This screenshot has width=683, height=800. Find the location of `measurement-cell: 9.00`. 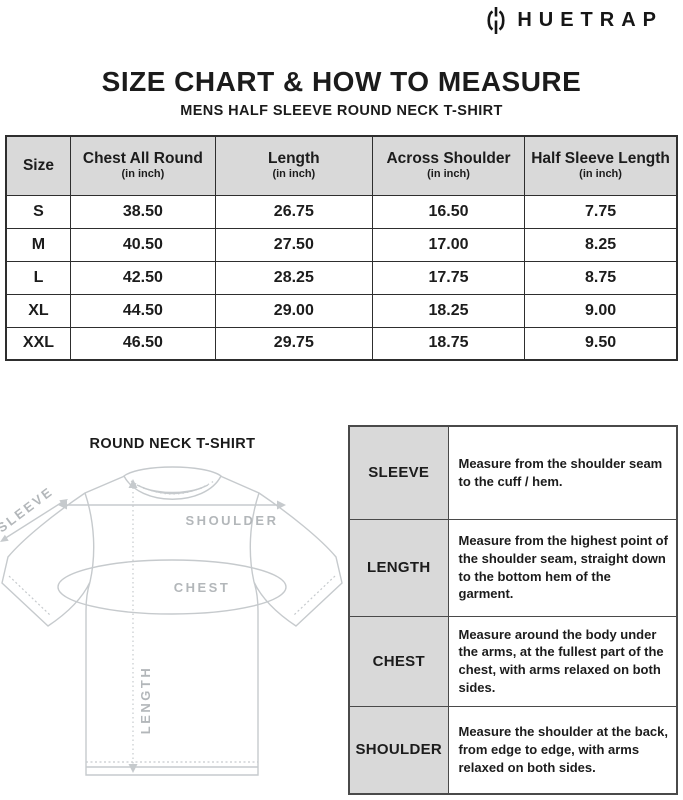

measurement-cell: 9.00 is located at coordinates (601, 310).